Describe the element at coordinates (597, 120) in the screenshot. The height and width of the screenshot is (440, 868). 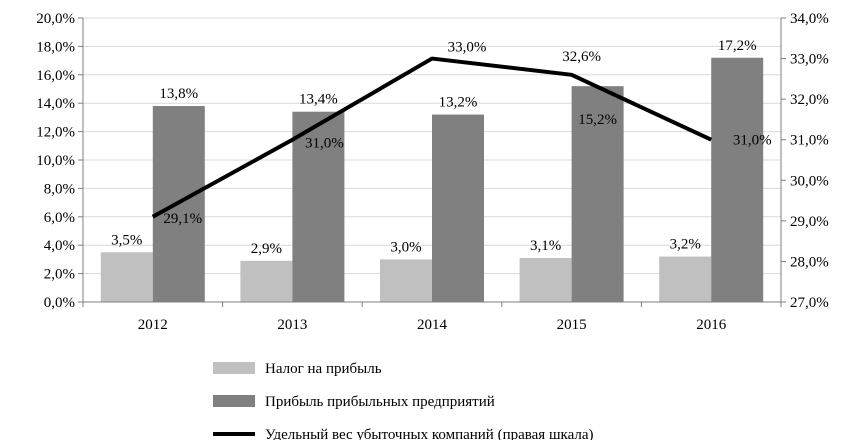
I see `bar-data-label: 15,2%` at that location.